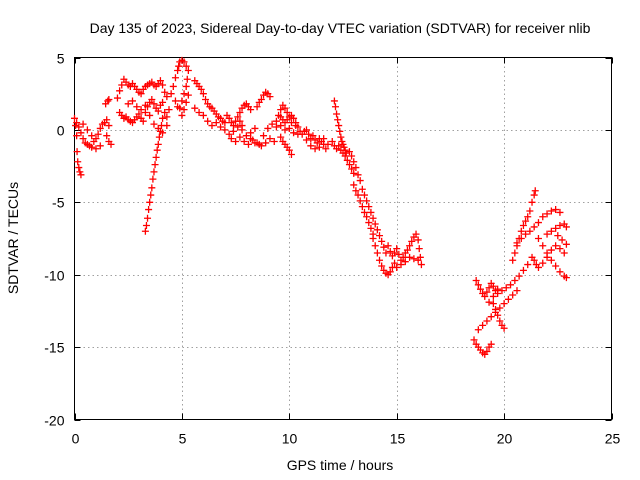 This screenshot has height=480, width=640. Describe the element at coordinates (54, 348) in the screenshot. I see `y-tick-label: -15` at that location.